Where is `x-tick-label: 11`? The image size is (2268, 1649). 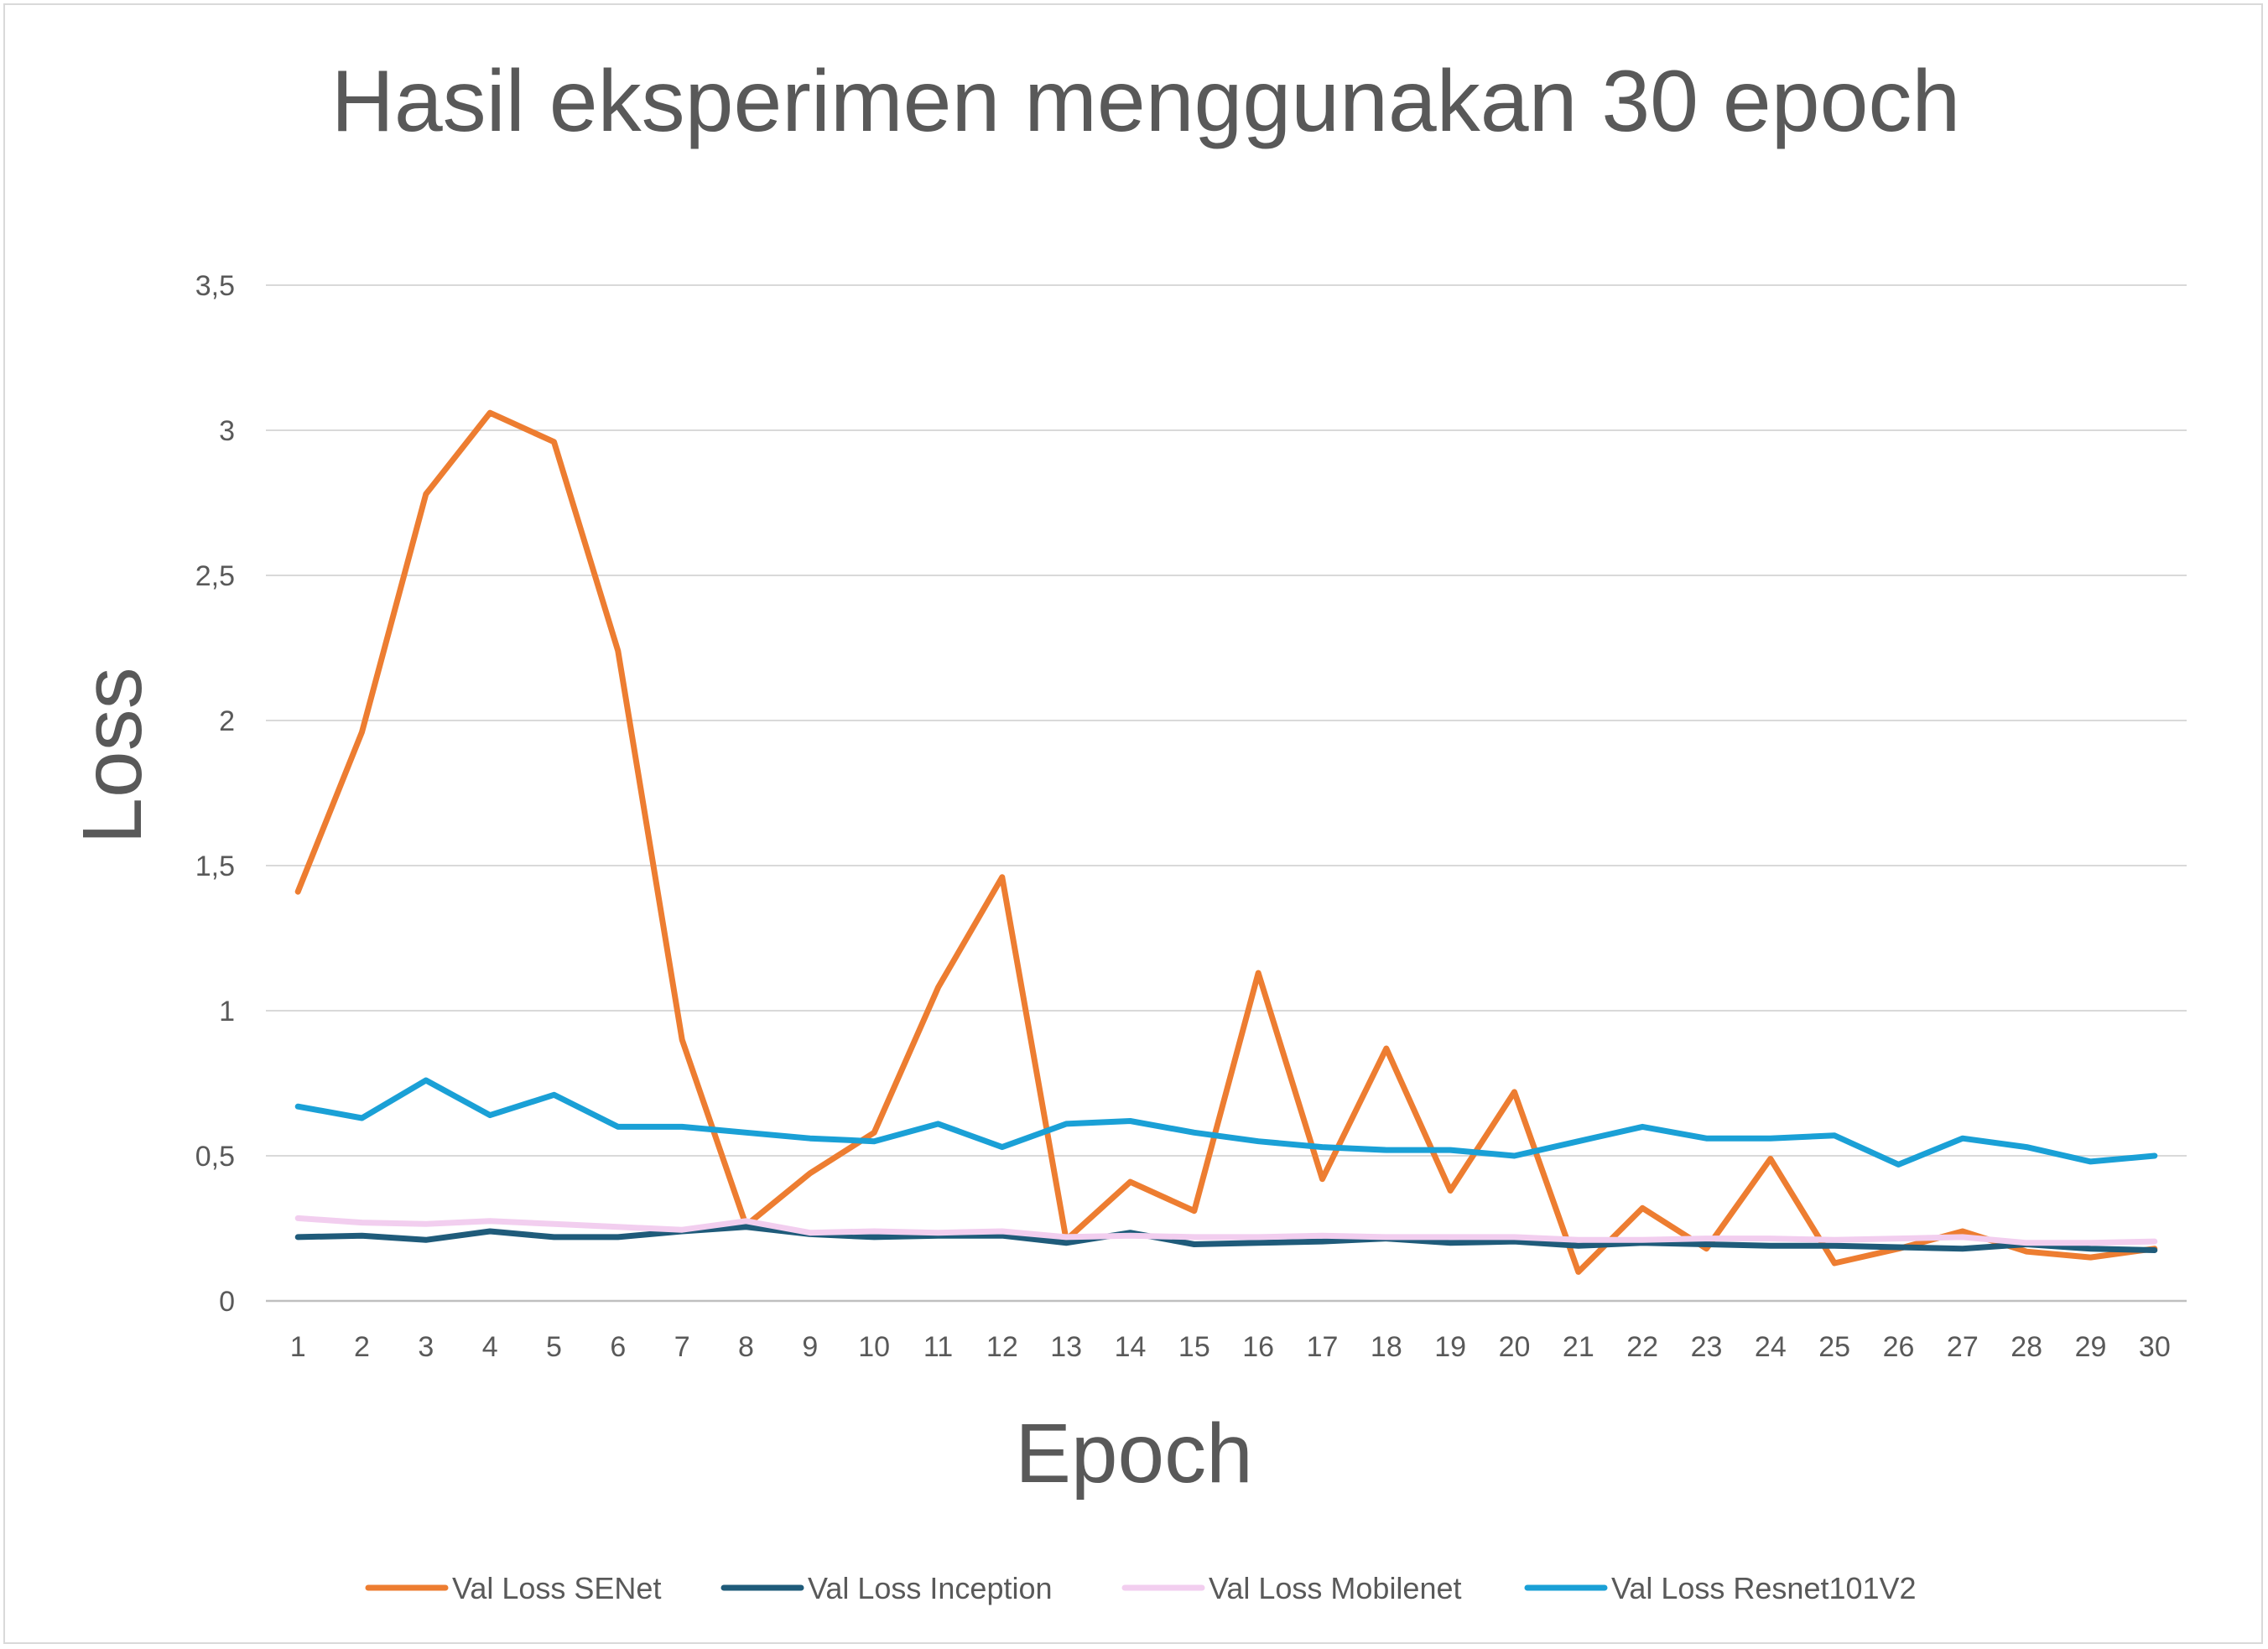 x-tick-label: 11 is located at coordinates (938, 1347).